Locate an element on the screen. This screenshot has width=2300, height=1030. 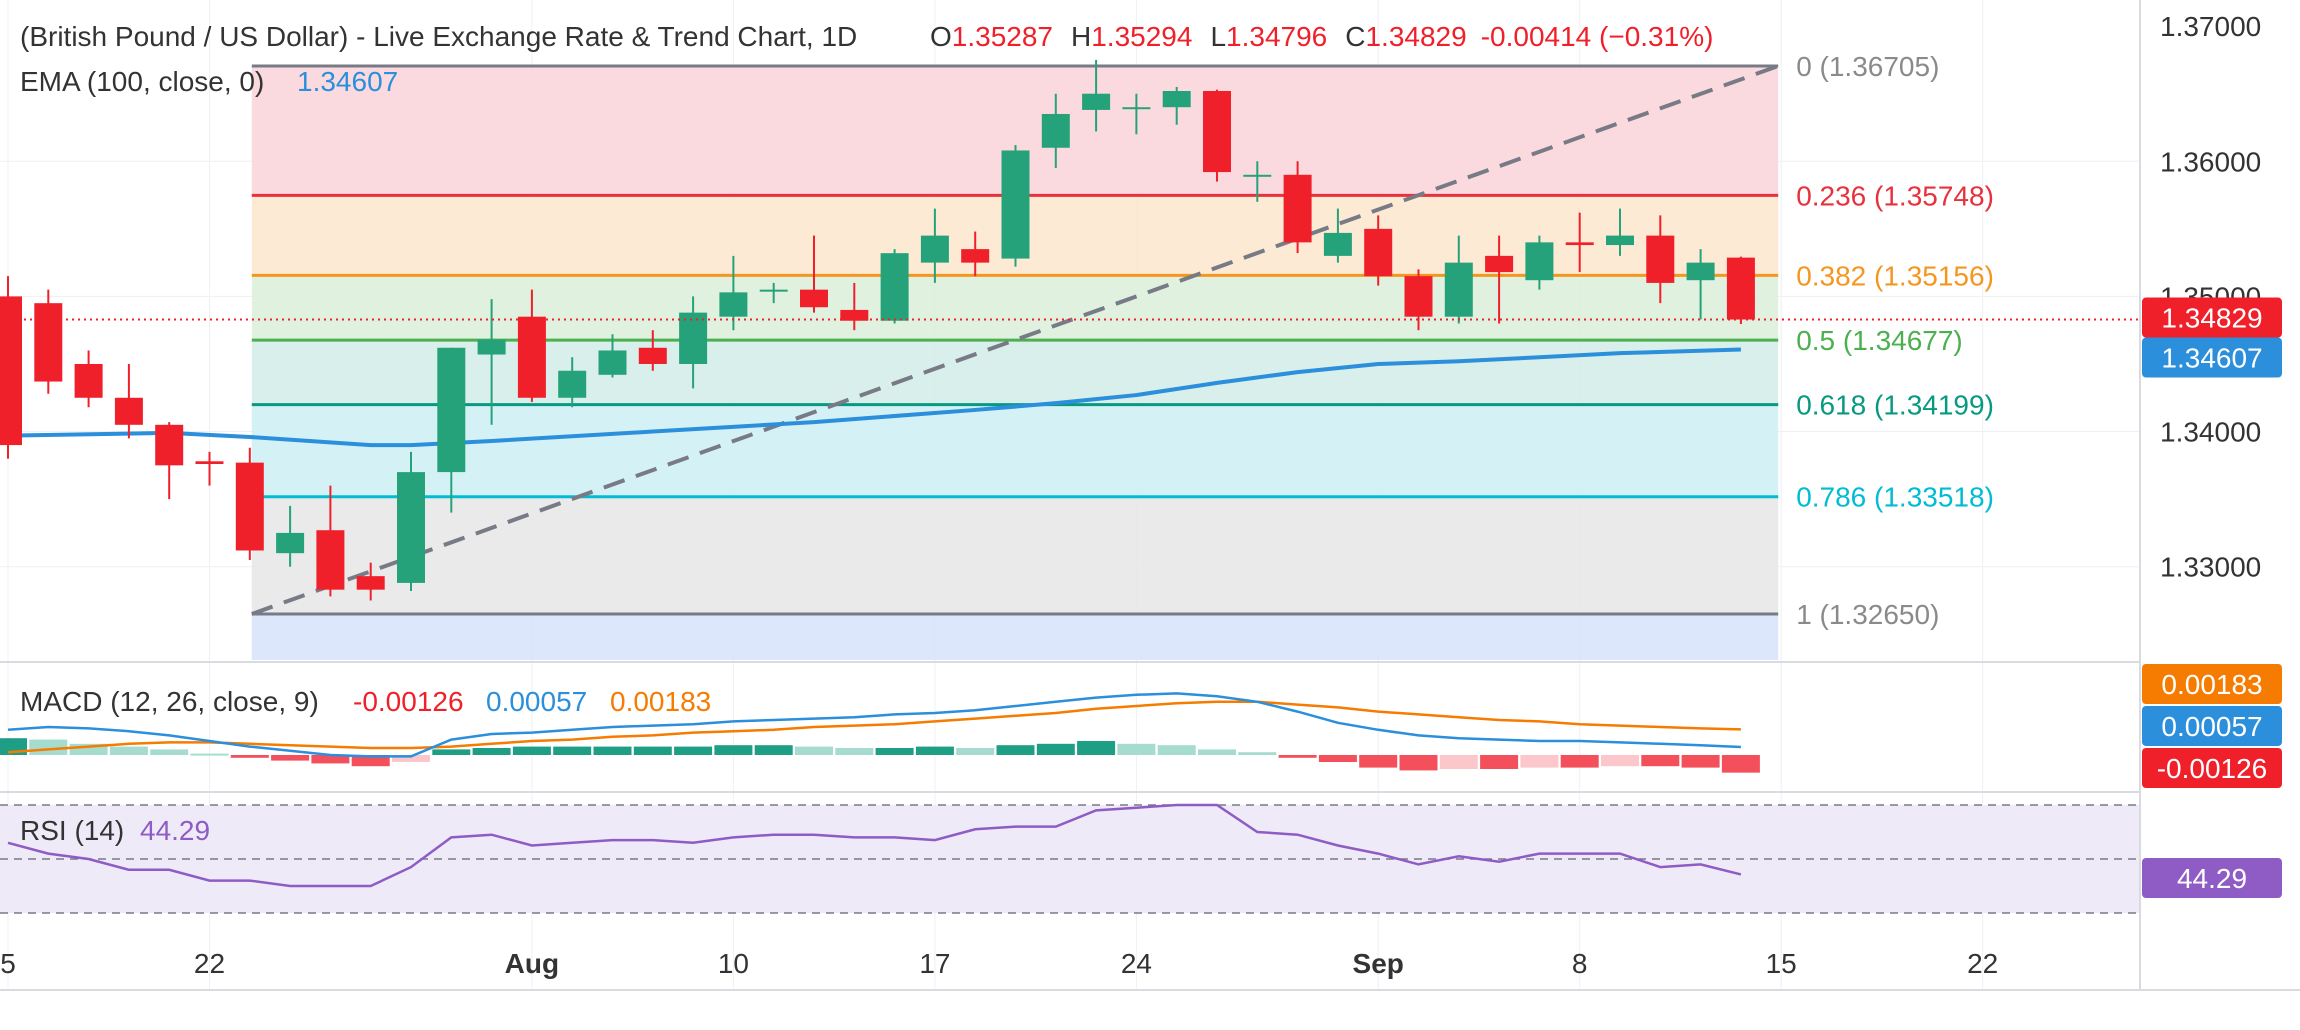
y-tick-label: 1.33000 is located at coordinates (2210, 567).